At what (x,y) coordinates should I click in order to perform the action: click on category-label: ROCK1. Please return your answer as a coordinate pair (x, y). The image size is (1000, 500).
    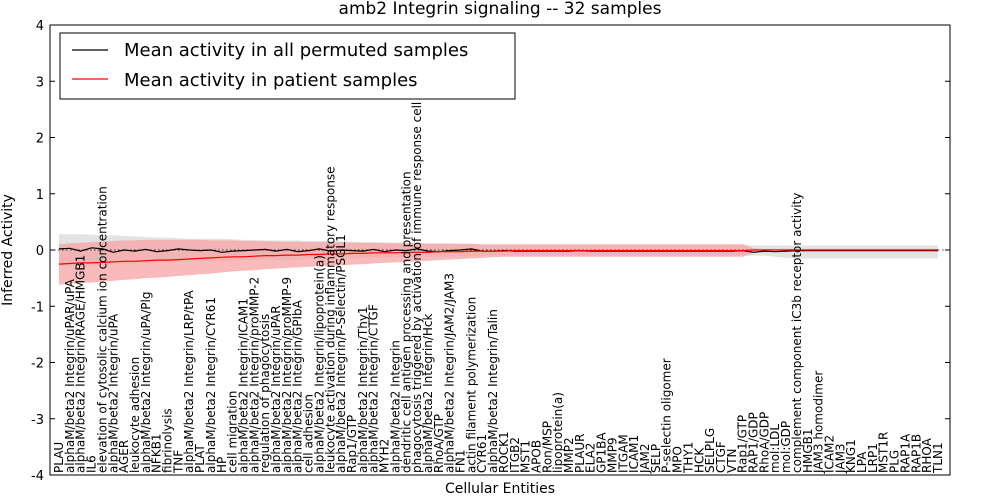
    Looking at the image, I should click on (504, 452).